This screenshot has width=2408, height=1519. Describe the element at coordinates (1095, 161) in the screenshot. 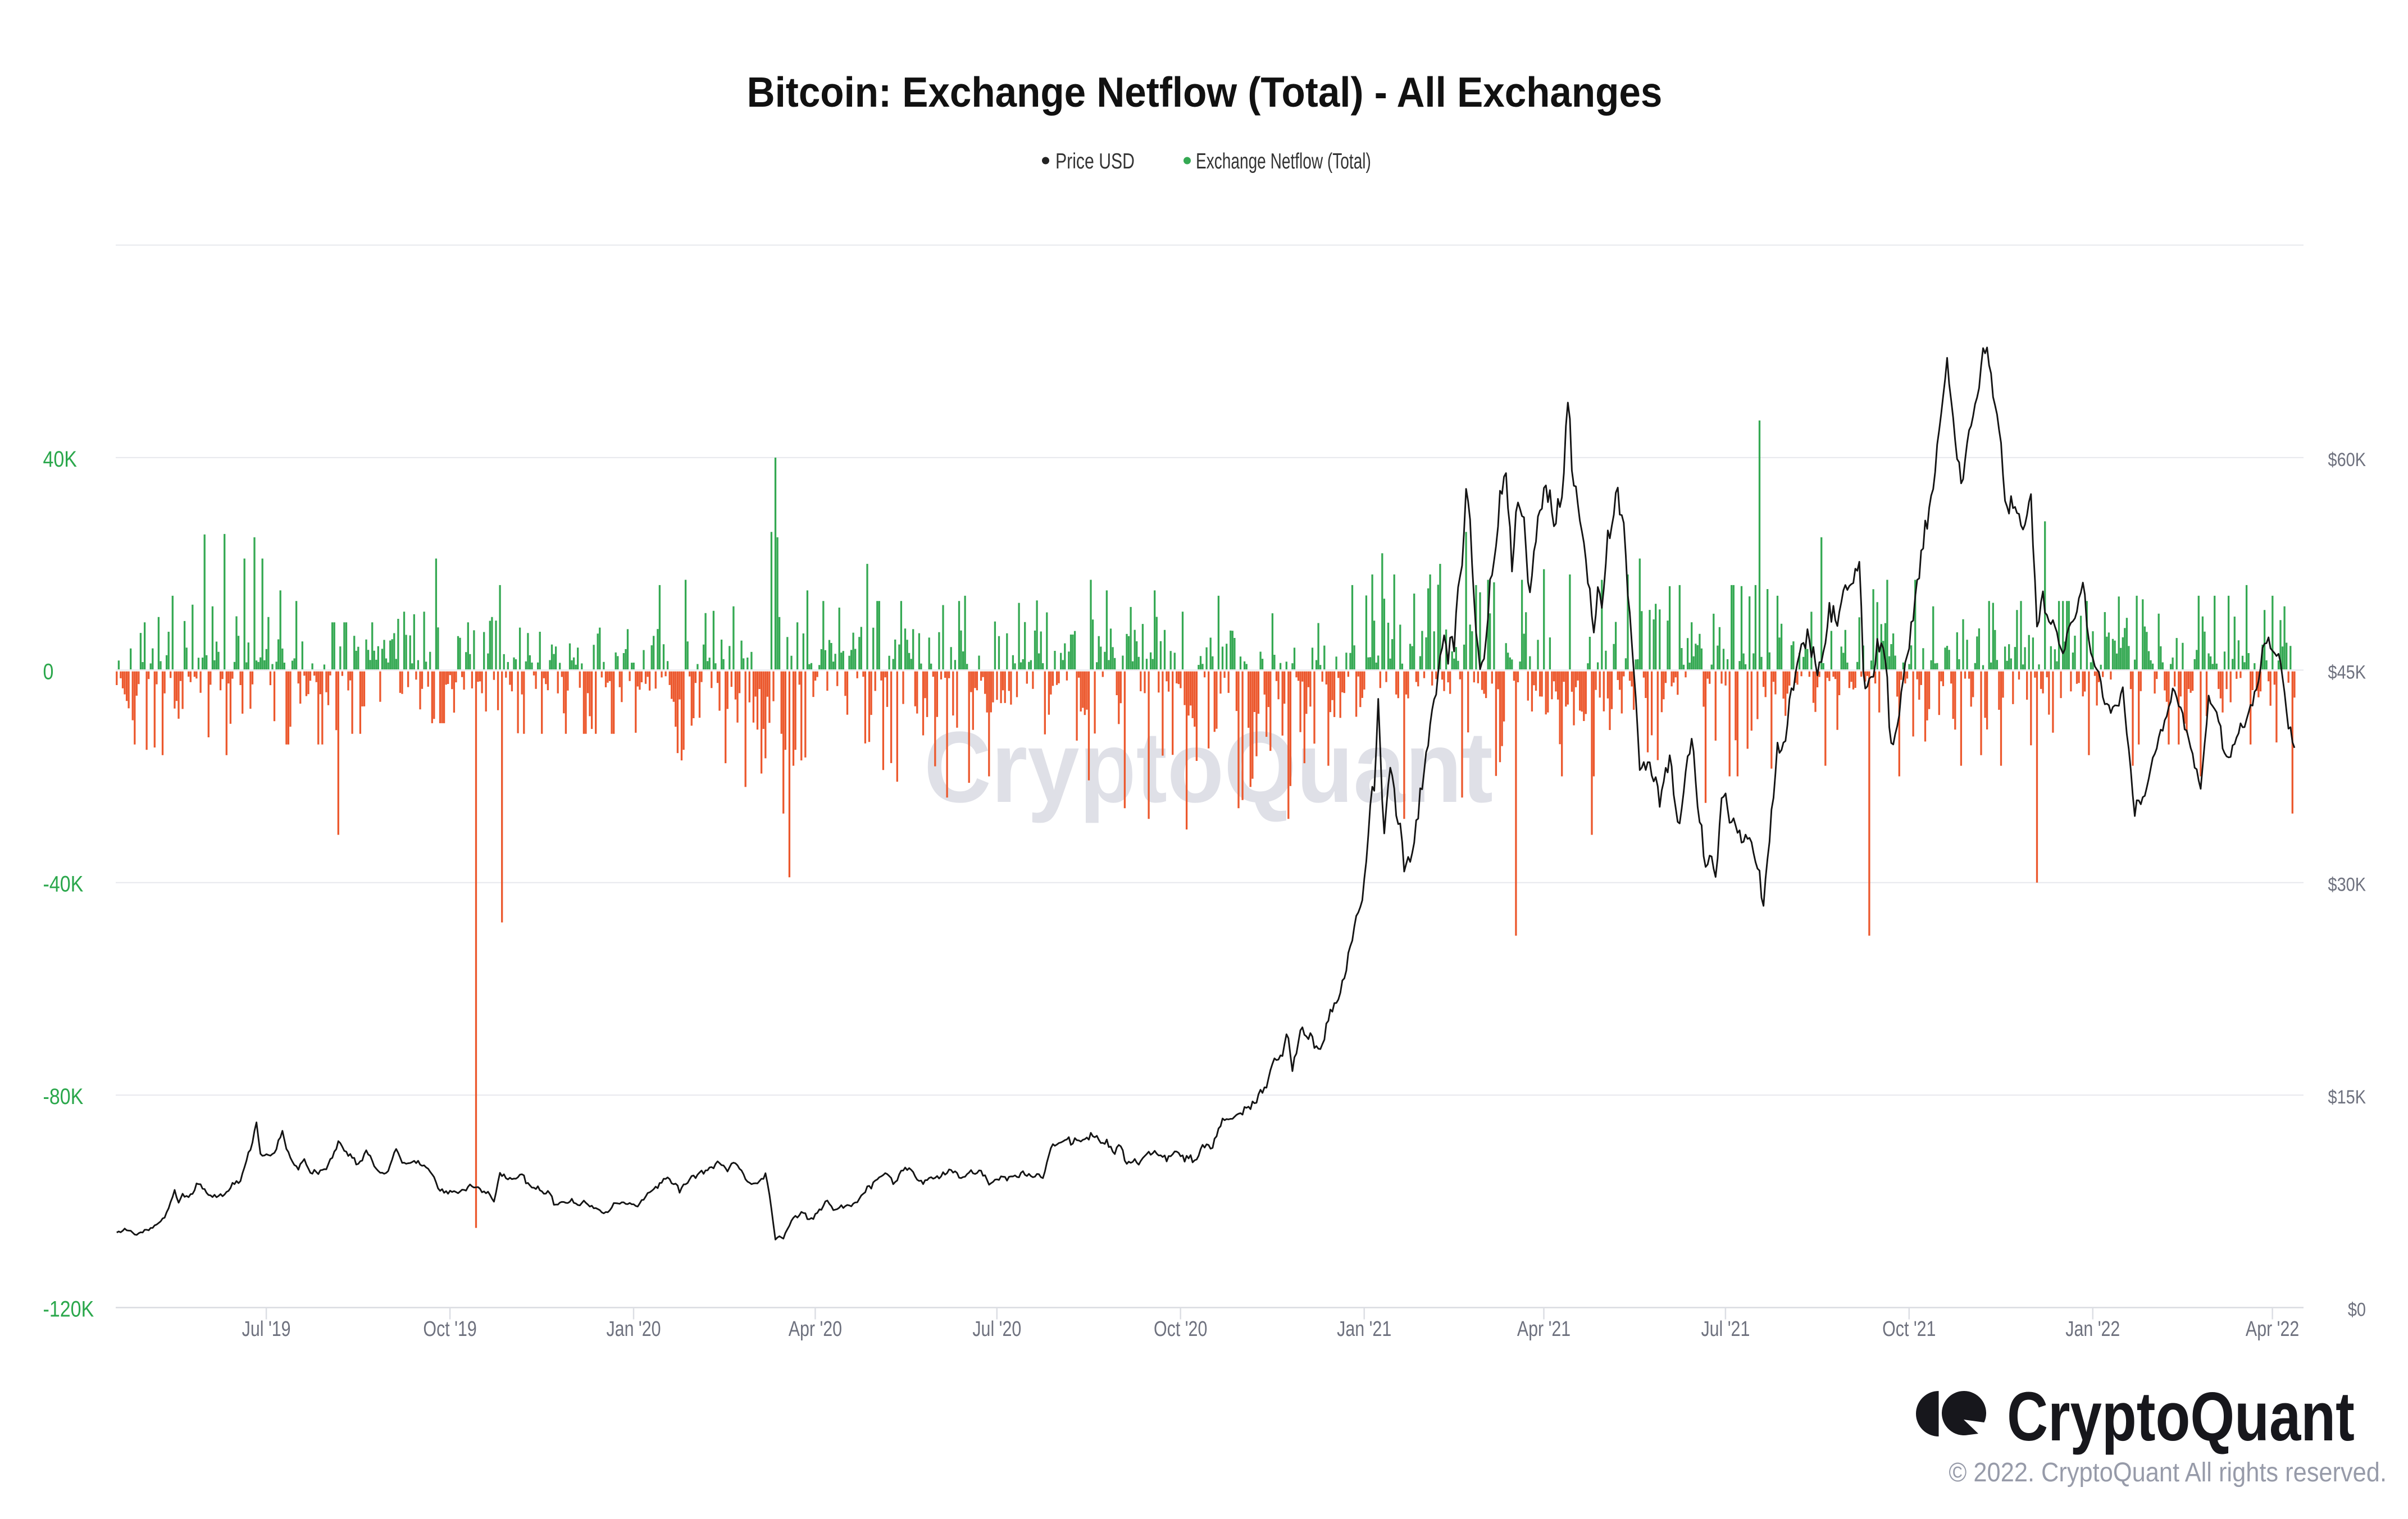

I see `svg-text: Price USD` at that location.